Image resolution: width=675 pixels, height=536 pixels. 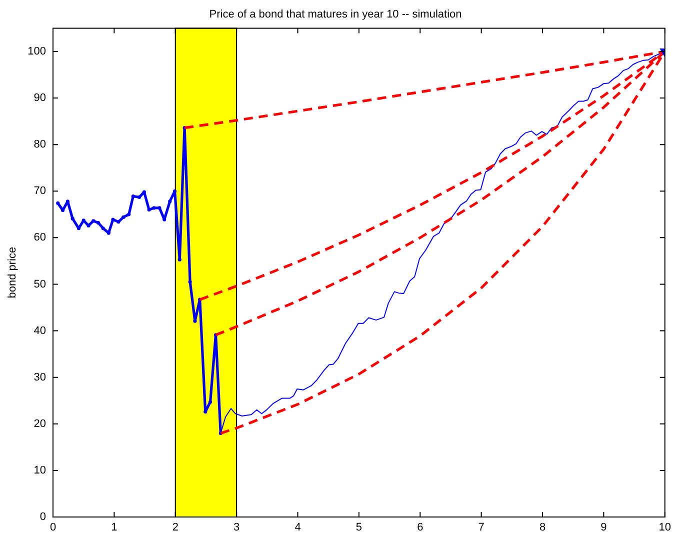 What do you see at coordinates (40, 191) in the screenshot?
I see `y-tick-label: 70` at bounding box center [40, 191].